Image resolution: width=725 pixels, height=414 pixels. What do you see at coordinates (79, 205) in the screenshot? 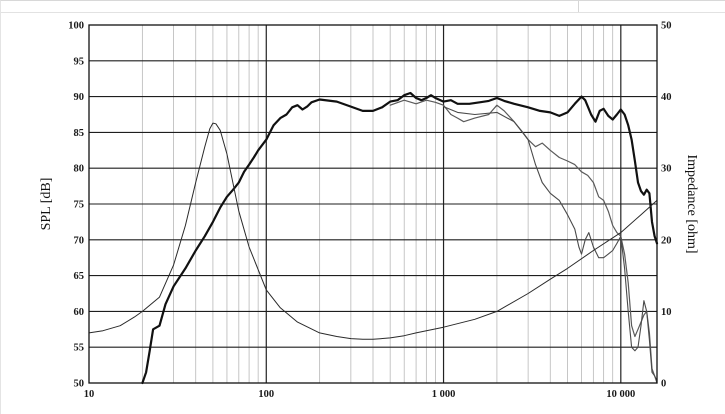
I see `tick-label-left: 75` at bounding box center [79, 205].